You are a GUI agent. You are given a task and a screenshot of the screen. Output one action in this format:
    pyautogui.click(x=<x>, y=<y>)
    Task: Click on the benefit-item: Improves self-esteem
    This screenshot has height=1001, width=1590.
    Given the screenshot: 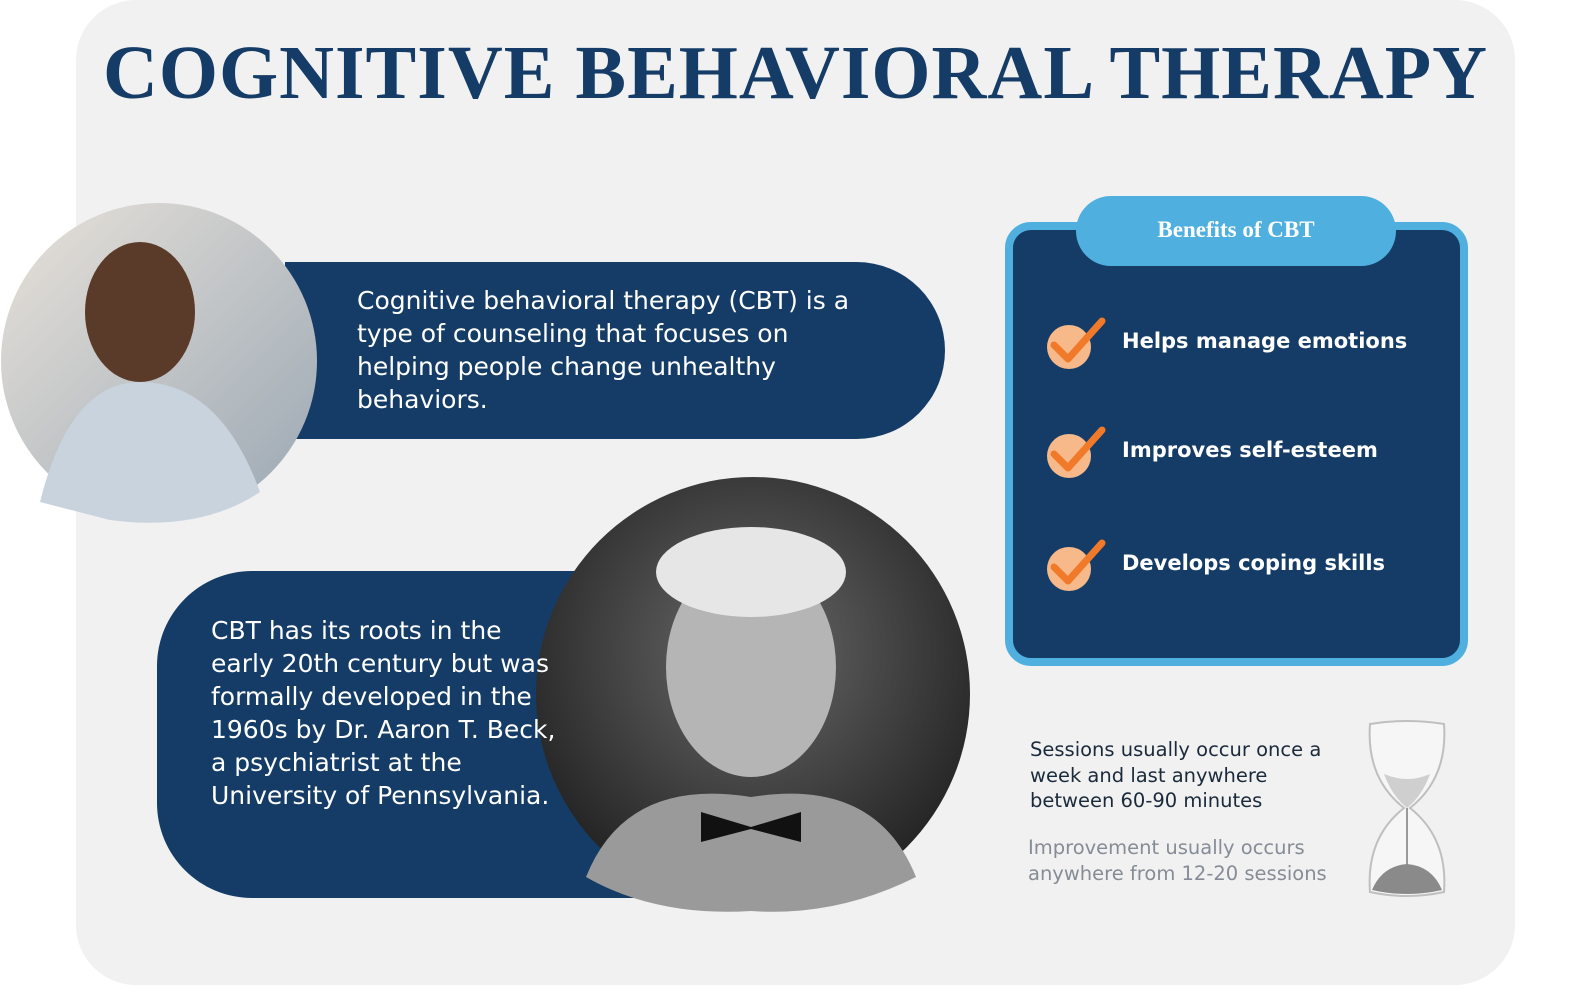 What is the action you would take?
    pyautogui.click(x=1250, y=450)
    